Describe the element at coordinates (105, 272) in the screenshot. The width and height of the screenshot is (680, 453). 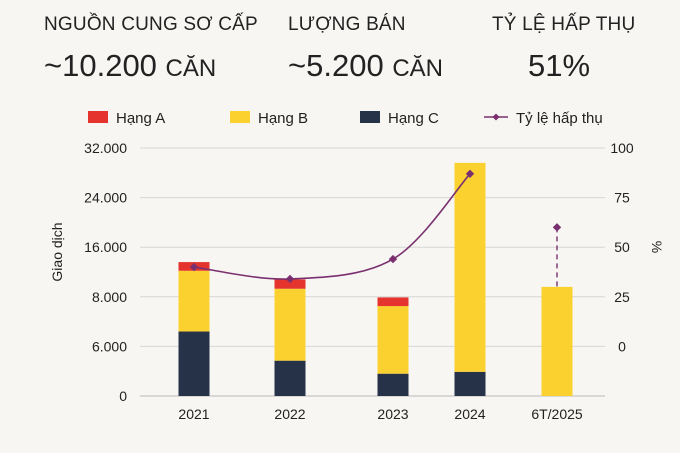
I see `y-axis-labels: 0 6.000 8.000 16.000 24.000 32.000` at that location.